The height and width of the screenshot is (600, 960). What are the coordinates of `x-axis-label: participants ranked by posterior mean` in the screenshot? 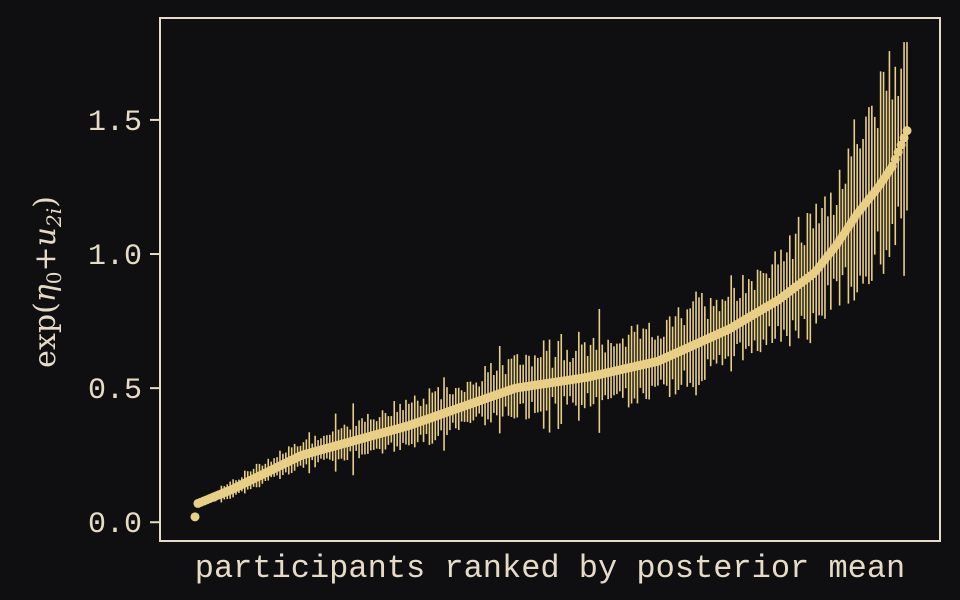 It's located at (550, 568).